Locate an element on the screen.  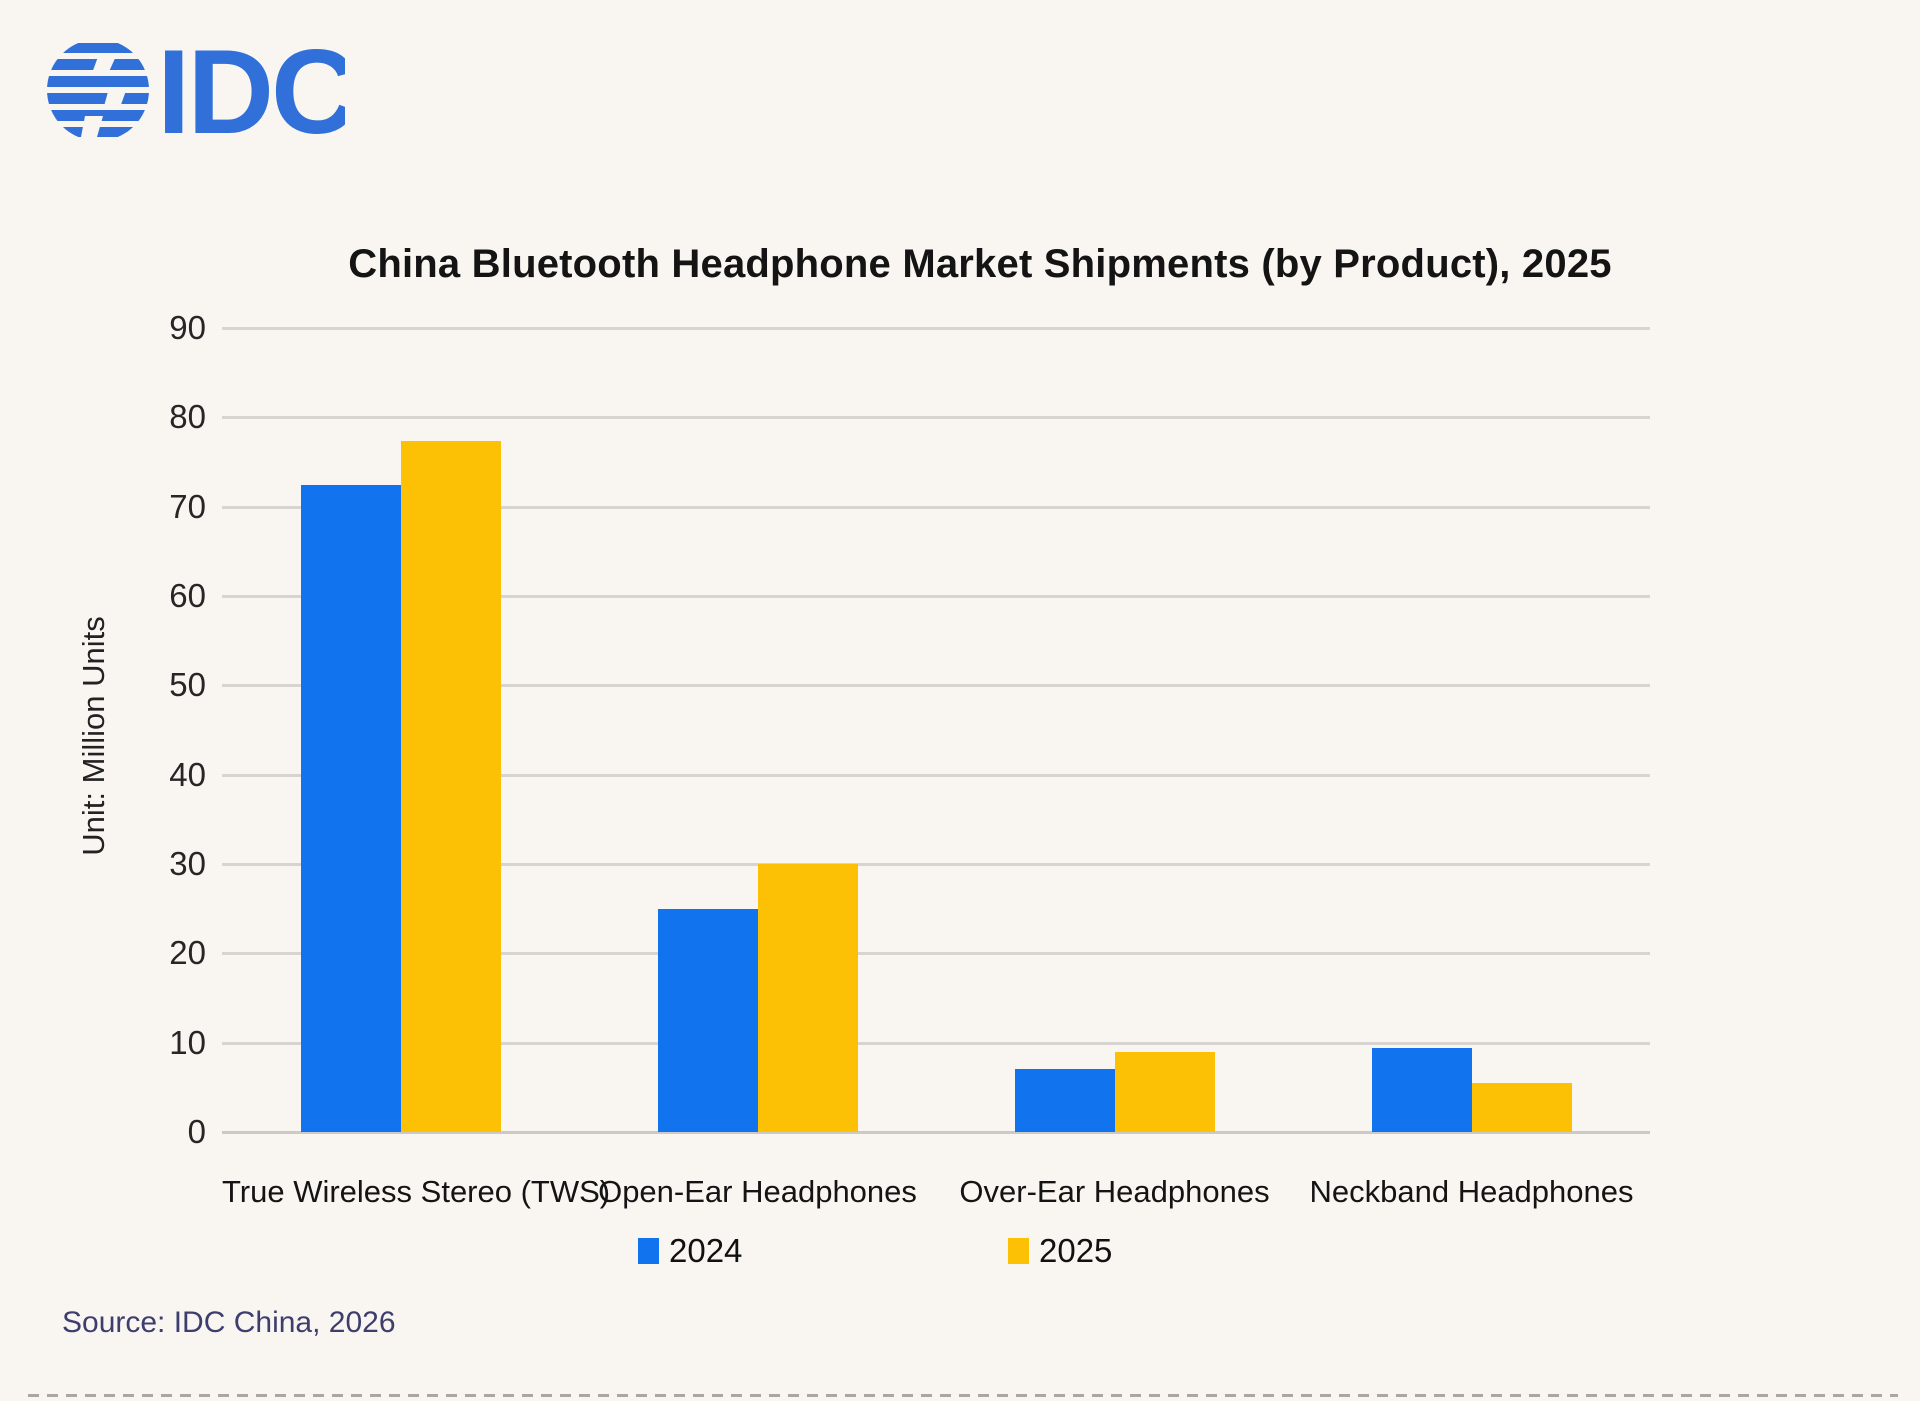
source-text: Source: IDC China, 2026 is located at coordinates (229, 1322).